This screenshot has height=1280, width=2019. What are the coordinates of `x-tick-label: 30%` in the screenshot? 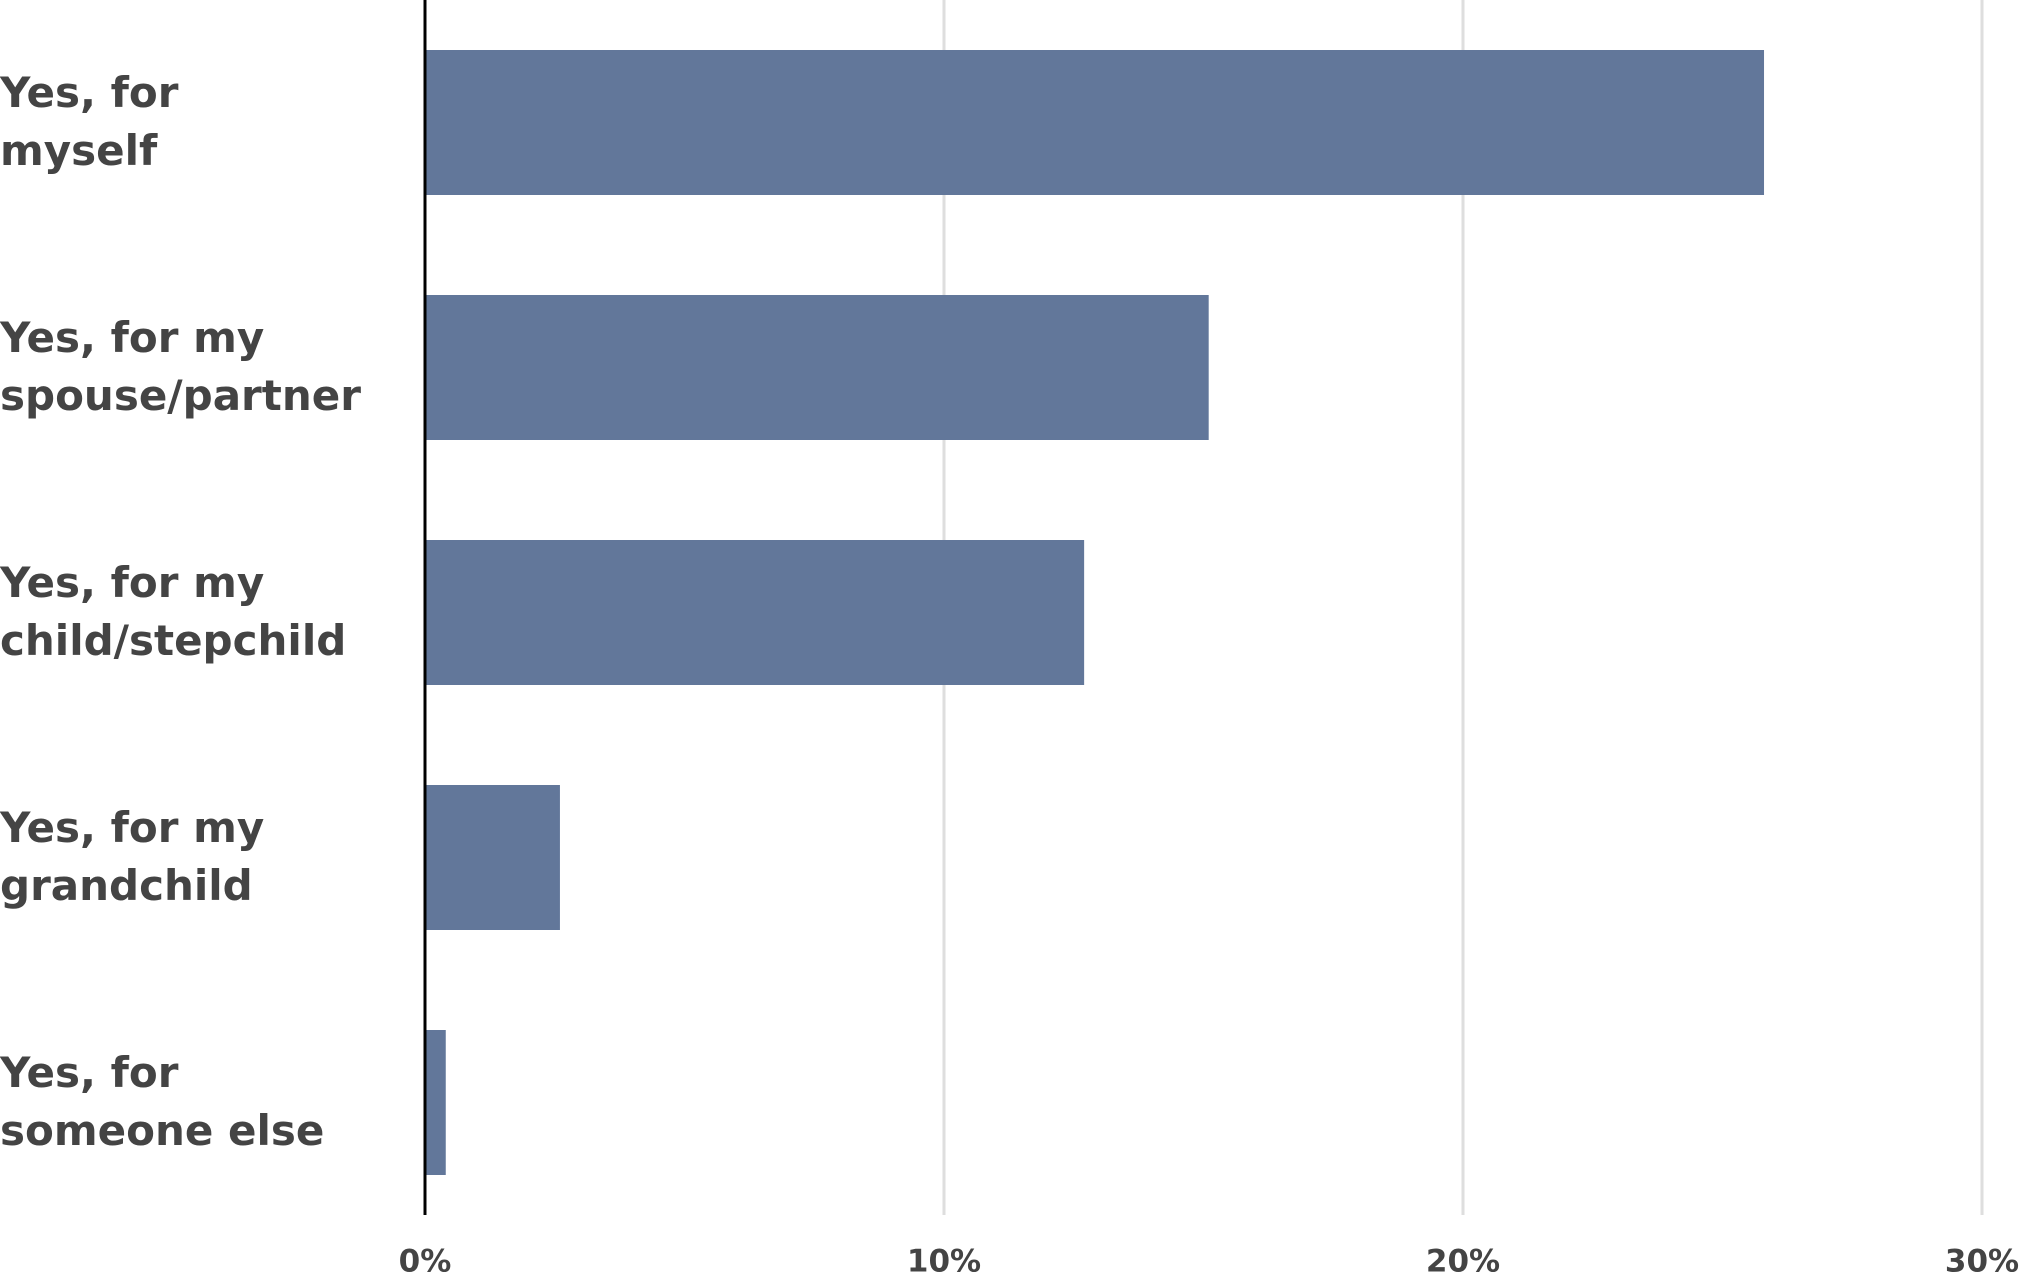 It's located at (1982, 1262).